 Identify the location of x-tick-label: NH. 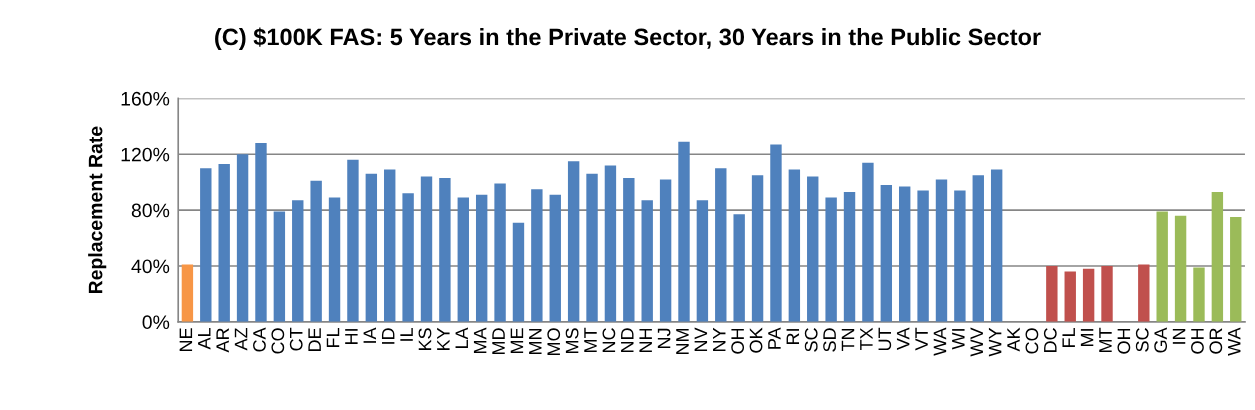
(645, 340).